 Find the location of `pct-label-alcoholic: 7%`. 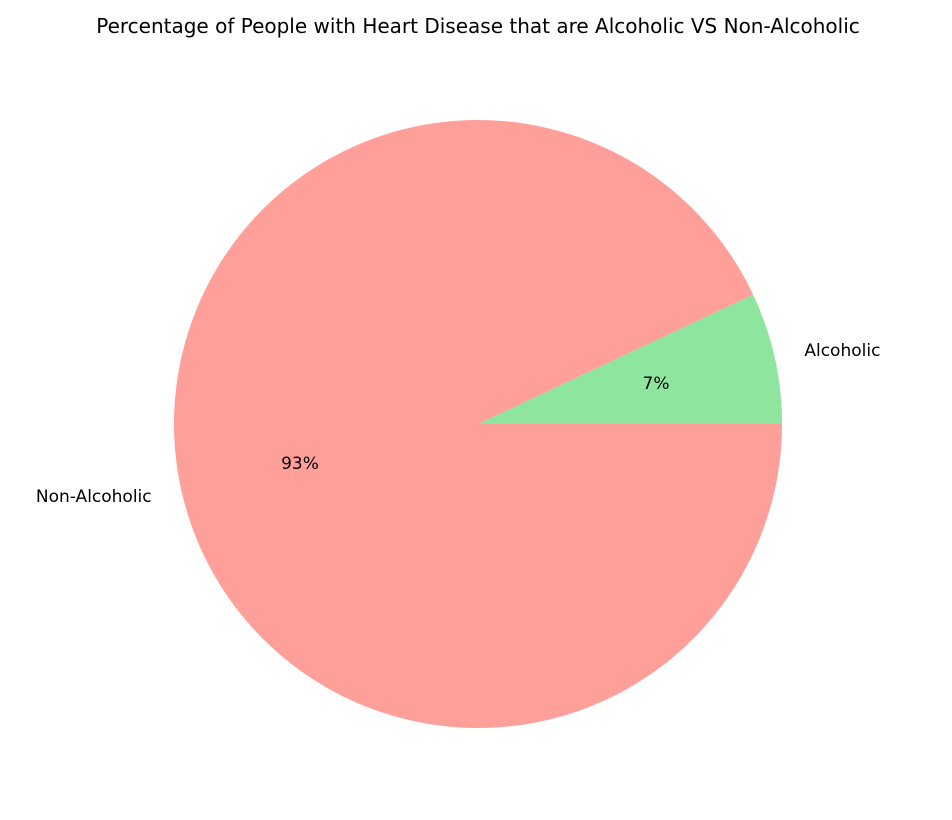

pct-label-alcoholic: 7% is located at coordinates (656, 384).